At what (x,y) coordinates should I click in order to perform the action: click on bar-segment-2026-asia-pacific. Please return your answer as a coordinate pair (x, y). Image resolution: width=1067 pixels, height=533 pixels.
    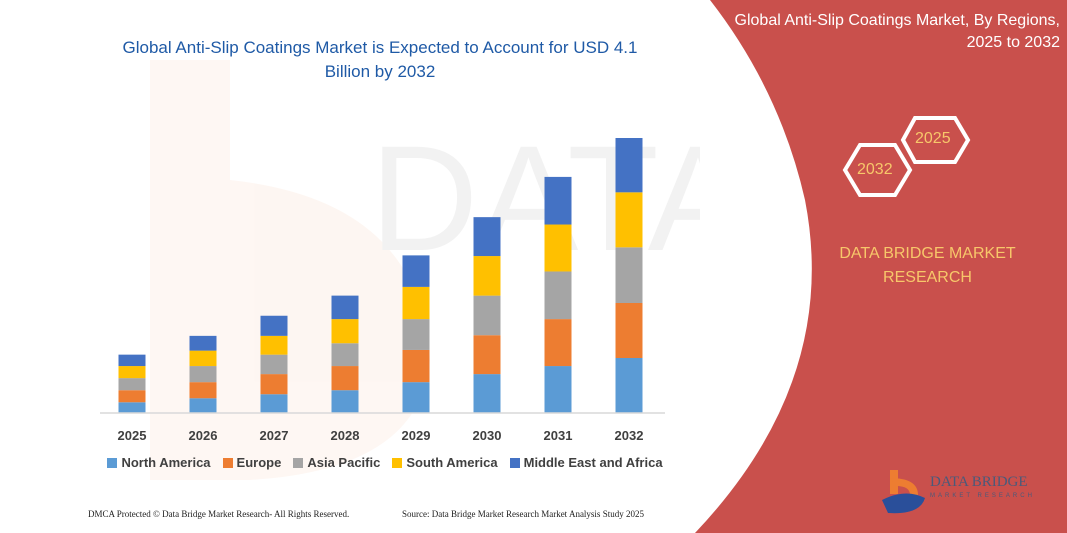
    Looking at the image, I should click on (203, 374).